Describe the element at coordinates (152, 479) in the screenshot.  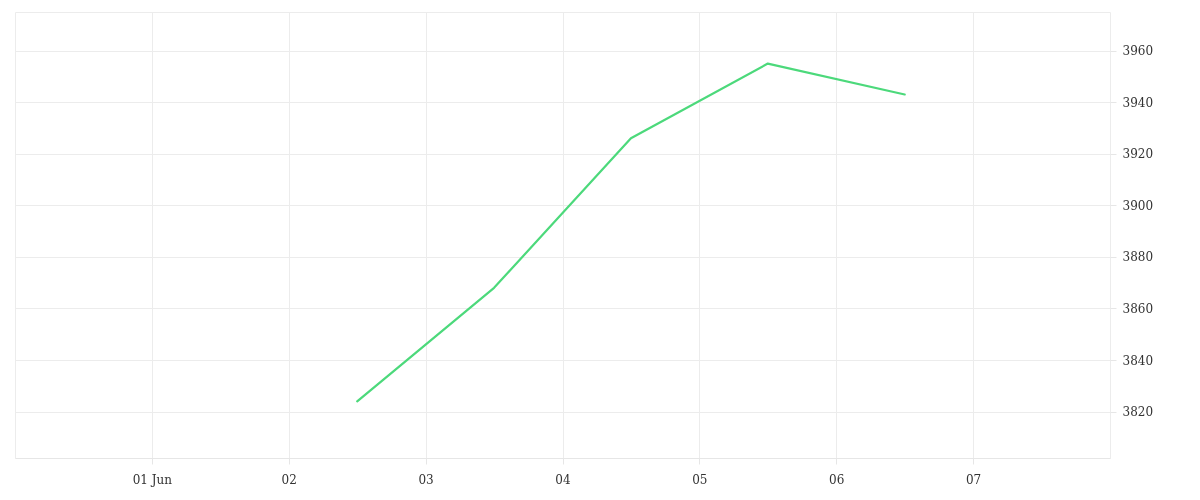
I see `x-tick-label: 01 Jun` at that location.